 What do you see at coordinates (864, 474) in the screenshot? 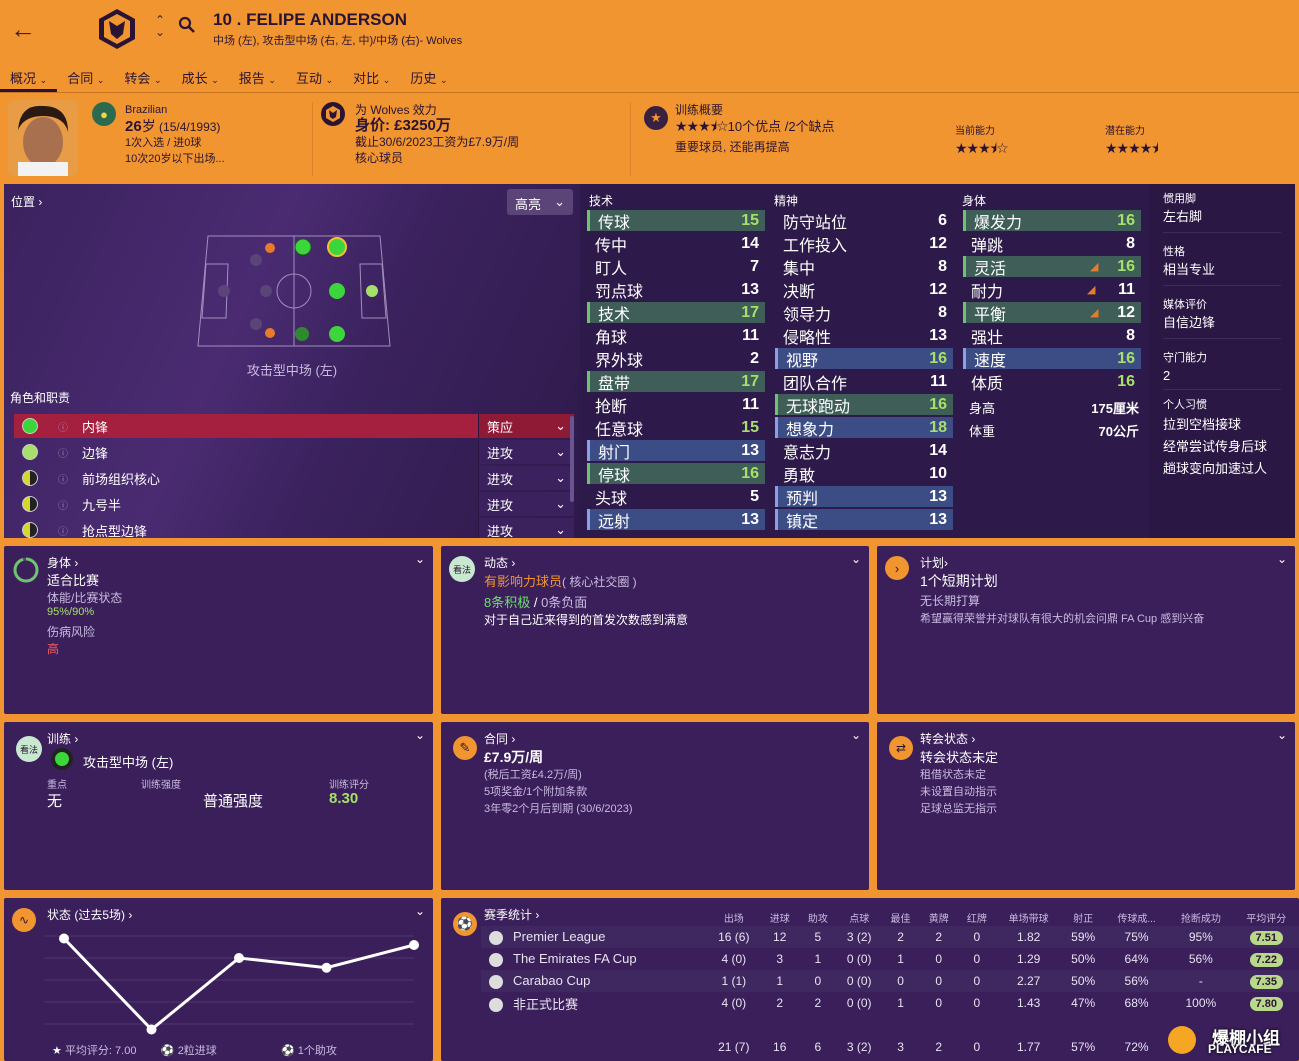
I see `attribute-row: 勇敢 10` at bounding box center [864, 474].